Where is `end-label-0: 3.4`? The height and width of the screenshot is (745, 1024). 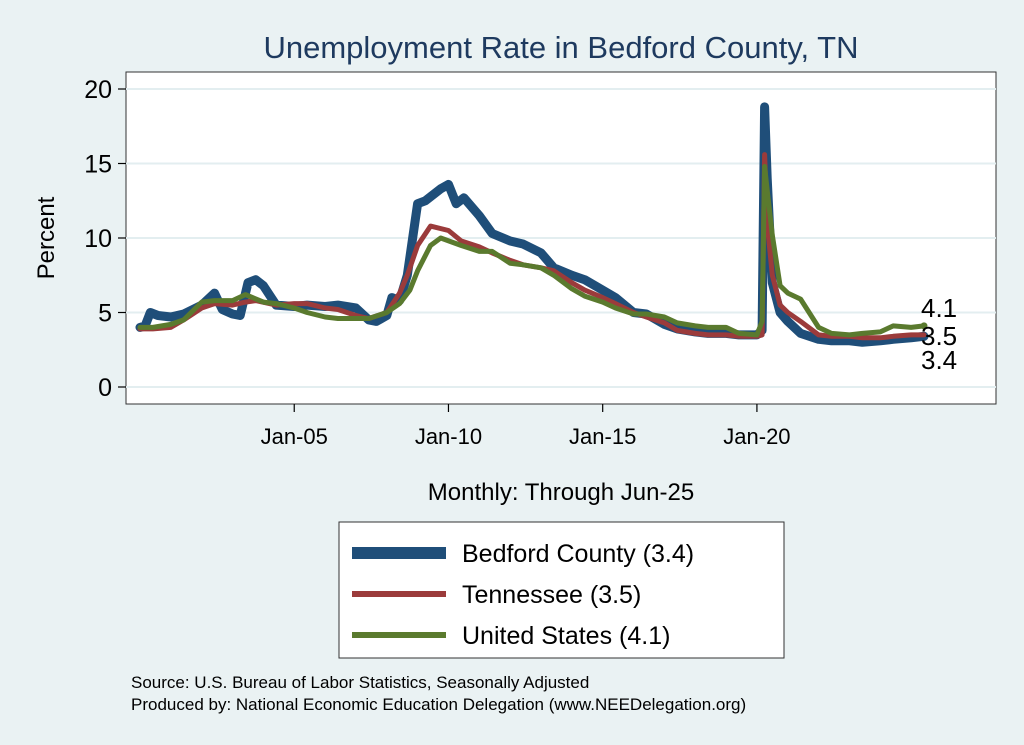
end-label-0: 3.4 is located at coordinates (939, 360).